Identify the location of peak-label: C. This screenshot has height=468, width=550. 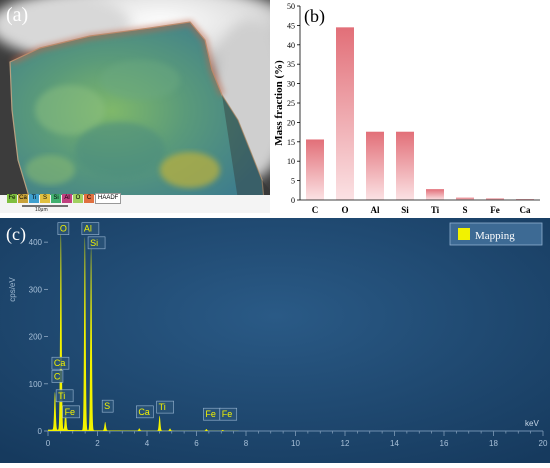
(57, 376).